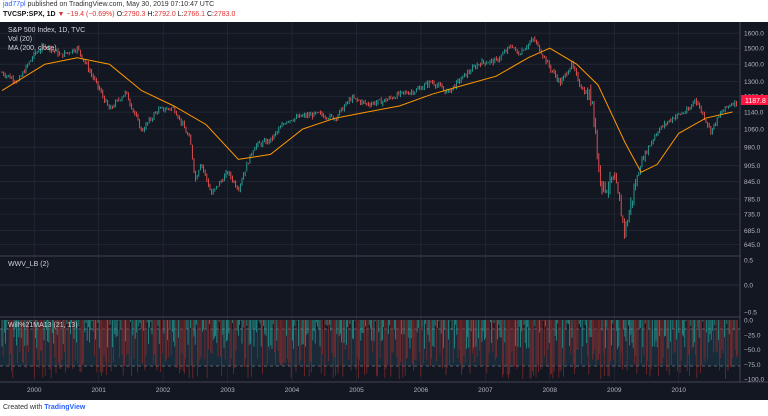 Image resolution: width=768 pixels, height=416 pixels. What do you see at coordinates (292, 390) in the screenshot?
I see `time-tick-label: 2004` at bounding box center [292, 390].